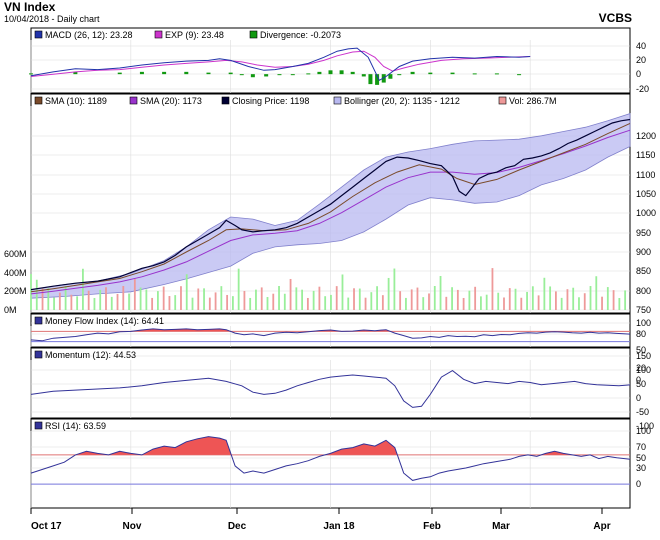 The image size is (660, 540). Describe the element at coordinates (641, 447) in the screenshot. I see `y-tick-label: 70` at that location.